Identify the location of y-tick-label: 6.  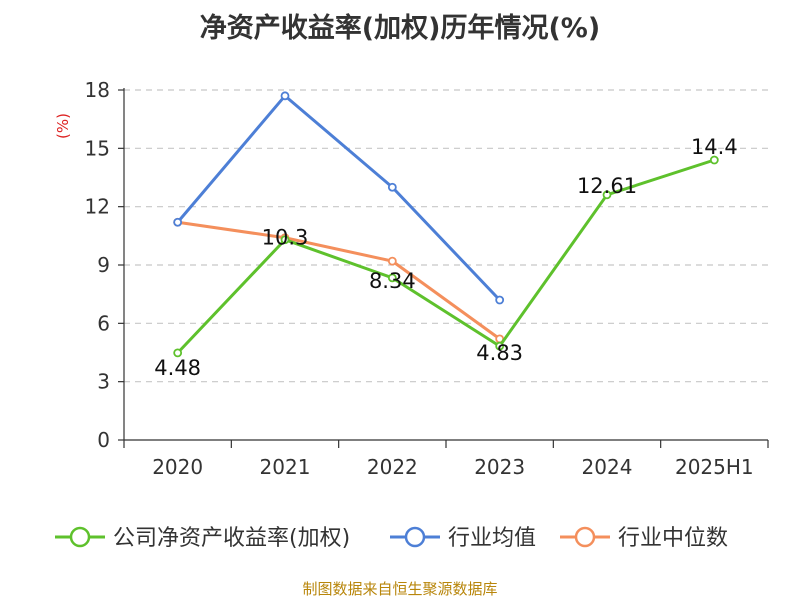
(103, 323).